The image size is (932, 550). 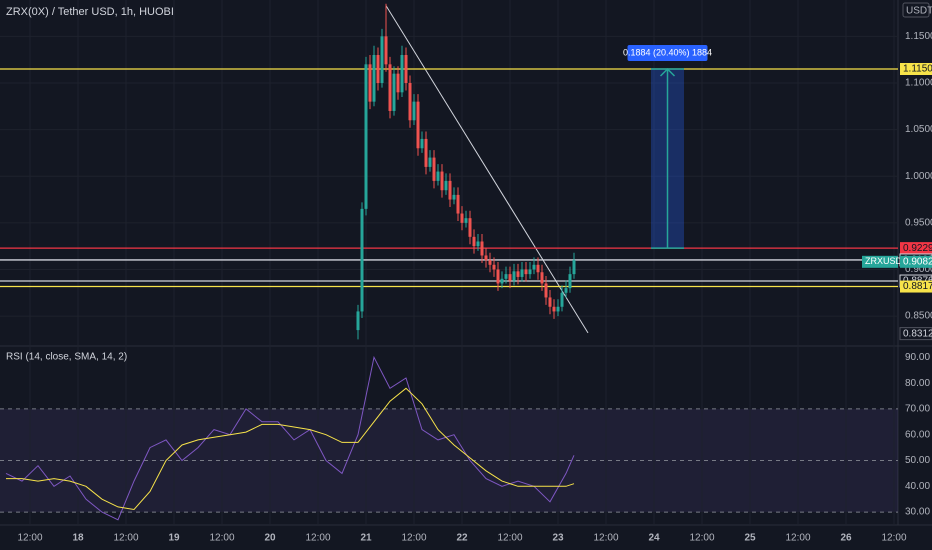 I want to click on level-label: 0.9229, so click(x=917, y=248).